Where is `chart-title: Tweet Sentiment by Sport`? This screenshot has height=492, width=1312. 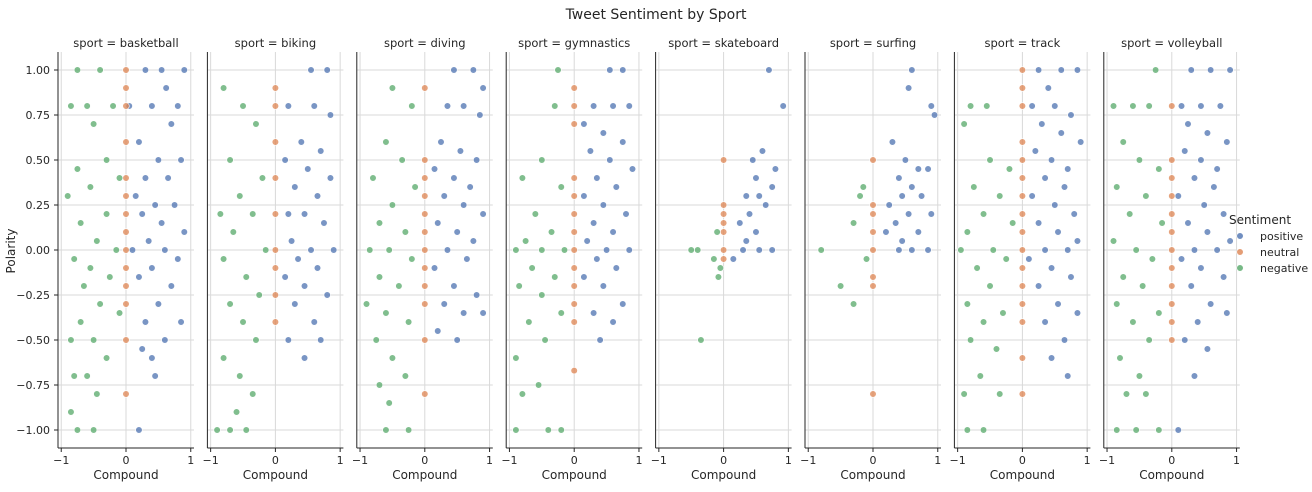 chart-title: Tweet Sentiment by Sport is located at coordinates (656, 15).